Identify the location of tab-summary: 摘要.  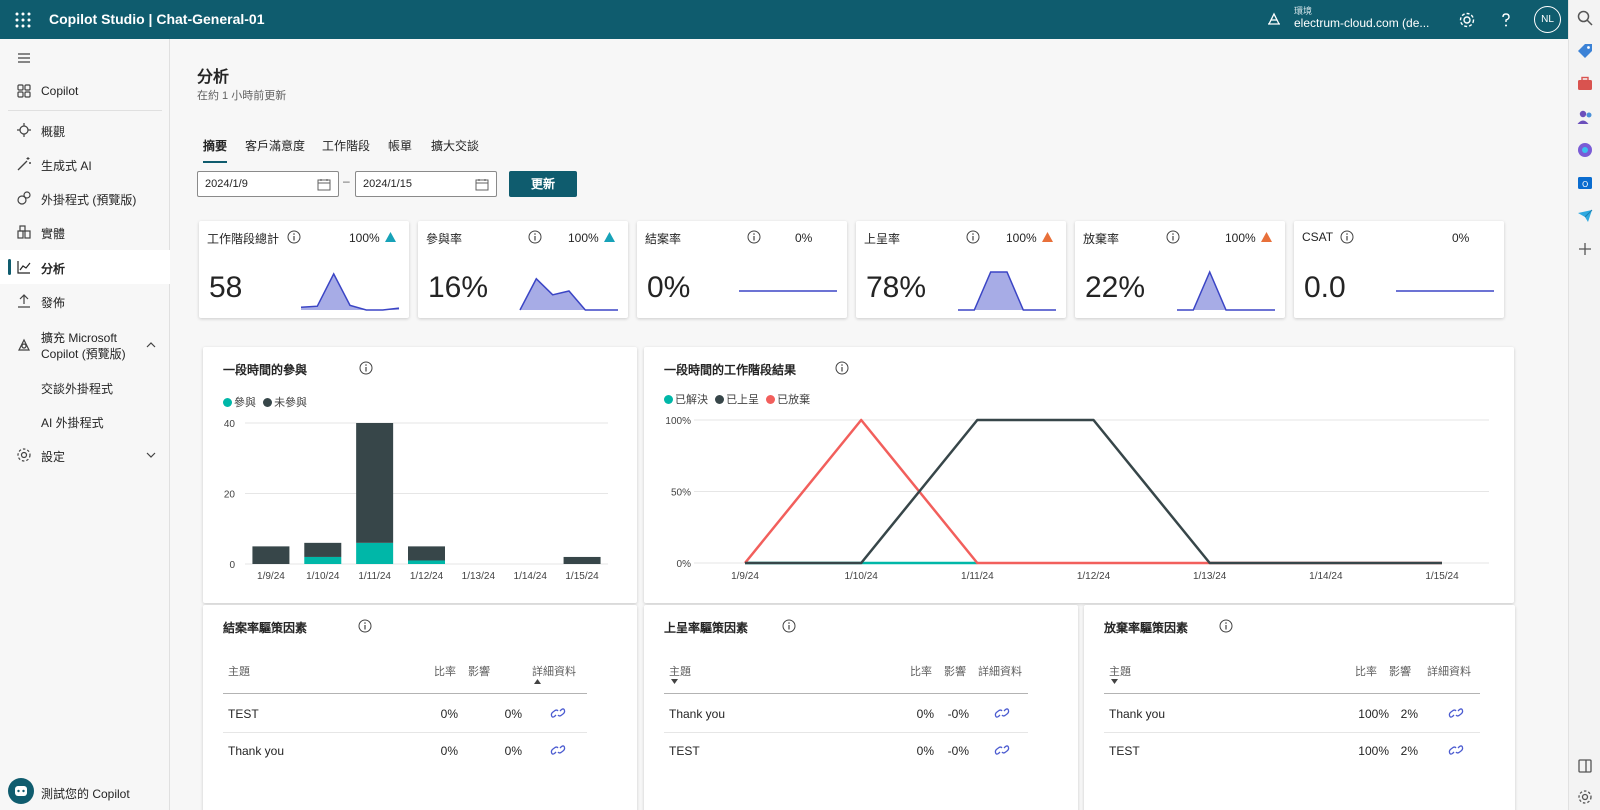
(215, 150).